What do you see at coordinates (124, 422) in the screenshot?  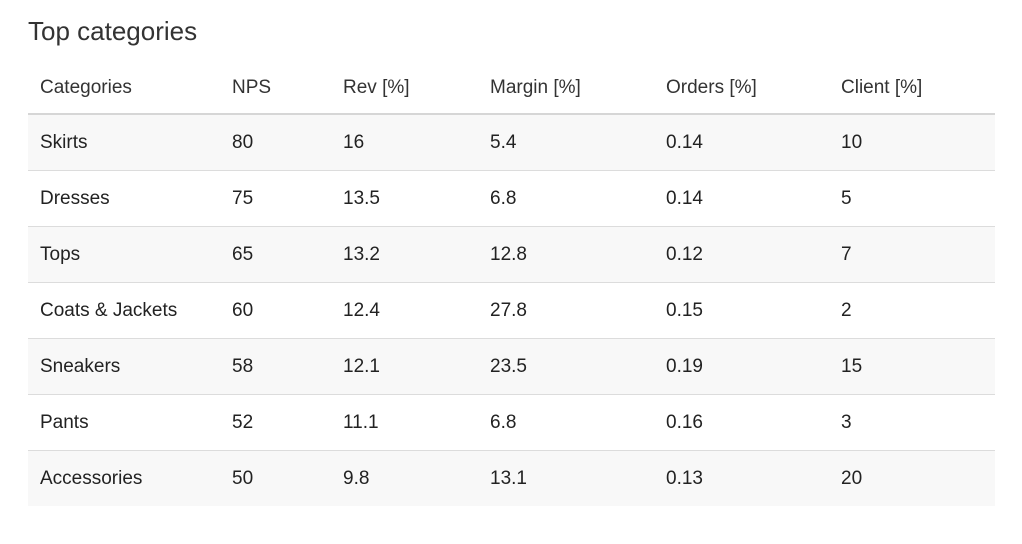 I see `cell-categories: Pants` at bounding box center [124, 422].